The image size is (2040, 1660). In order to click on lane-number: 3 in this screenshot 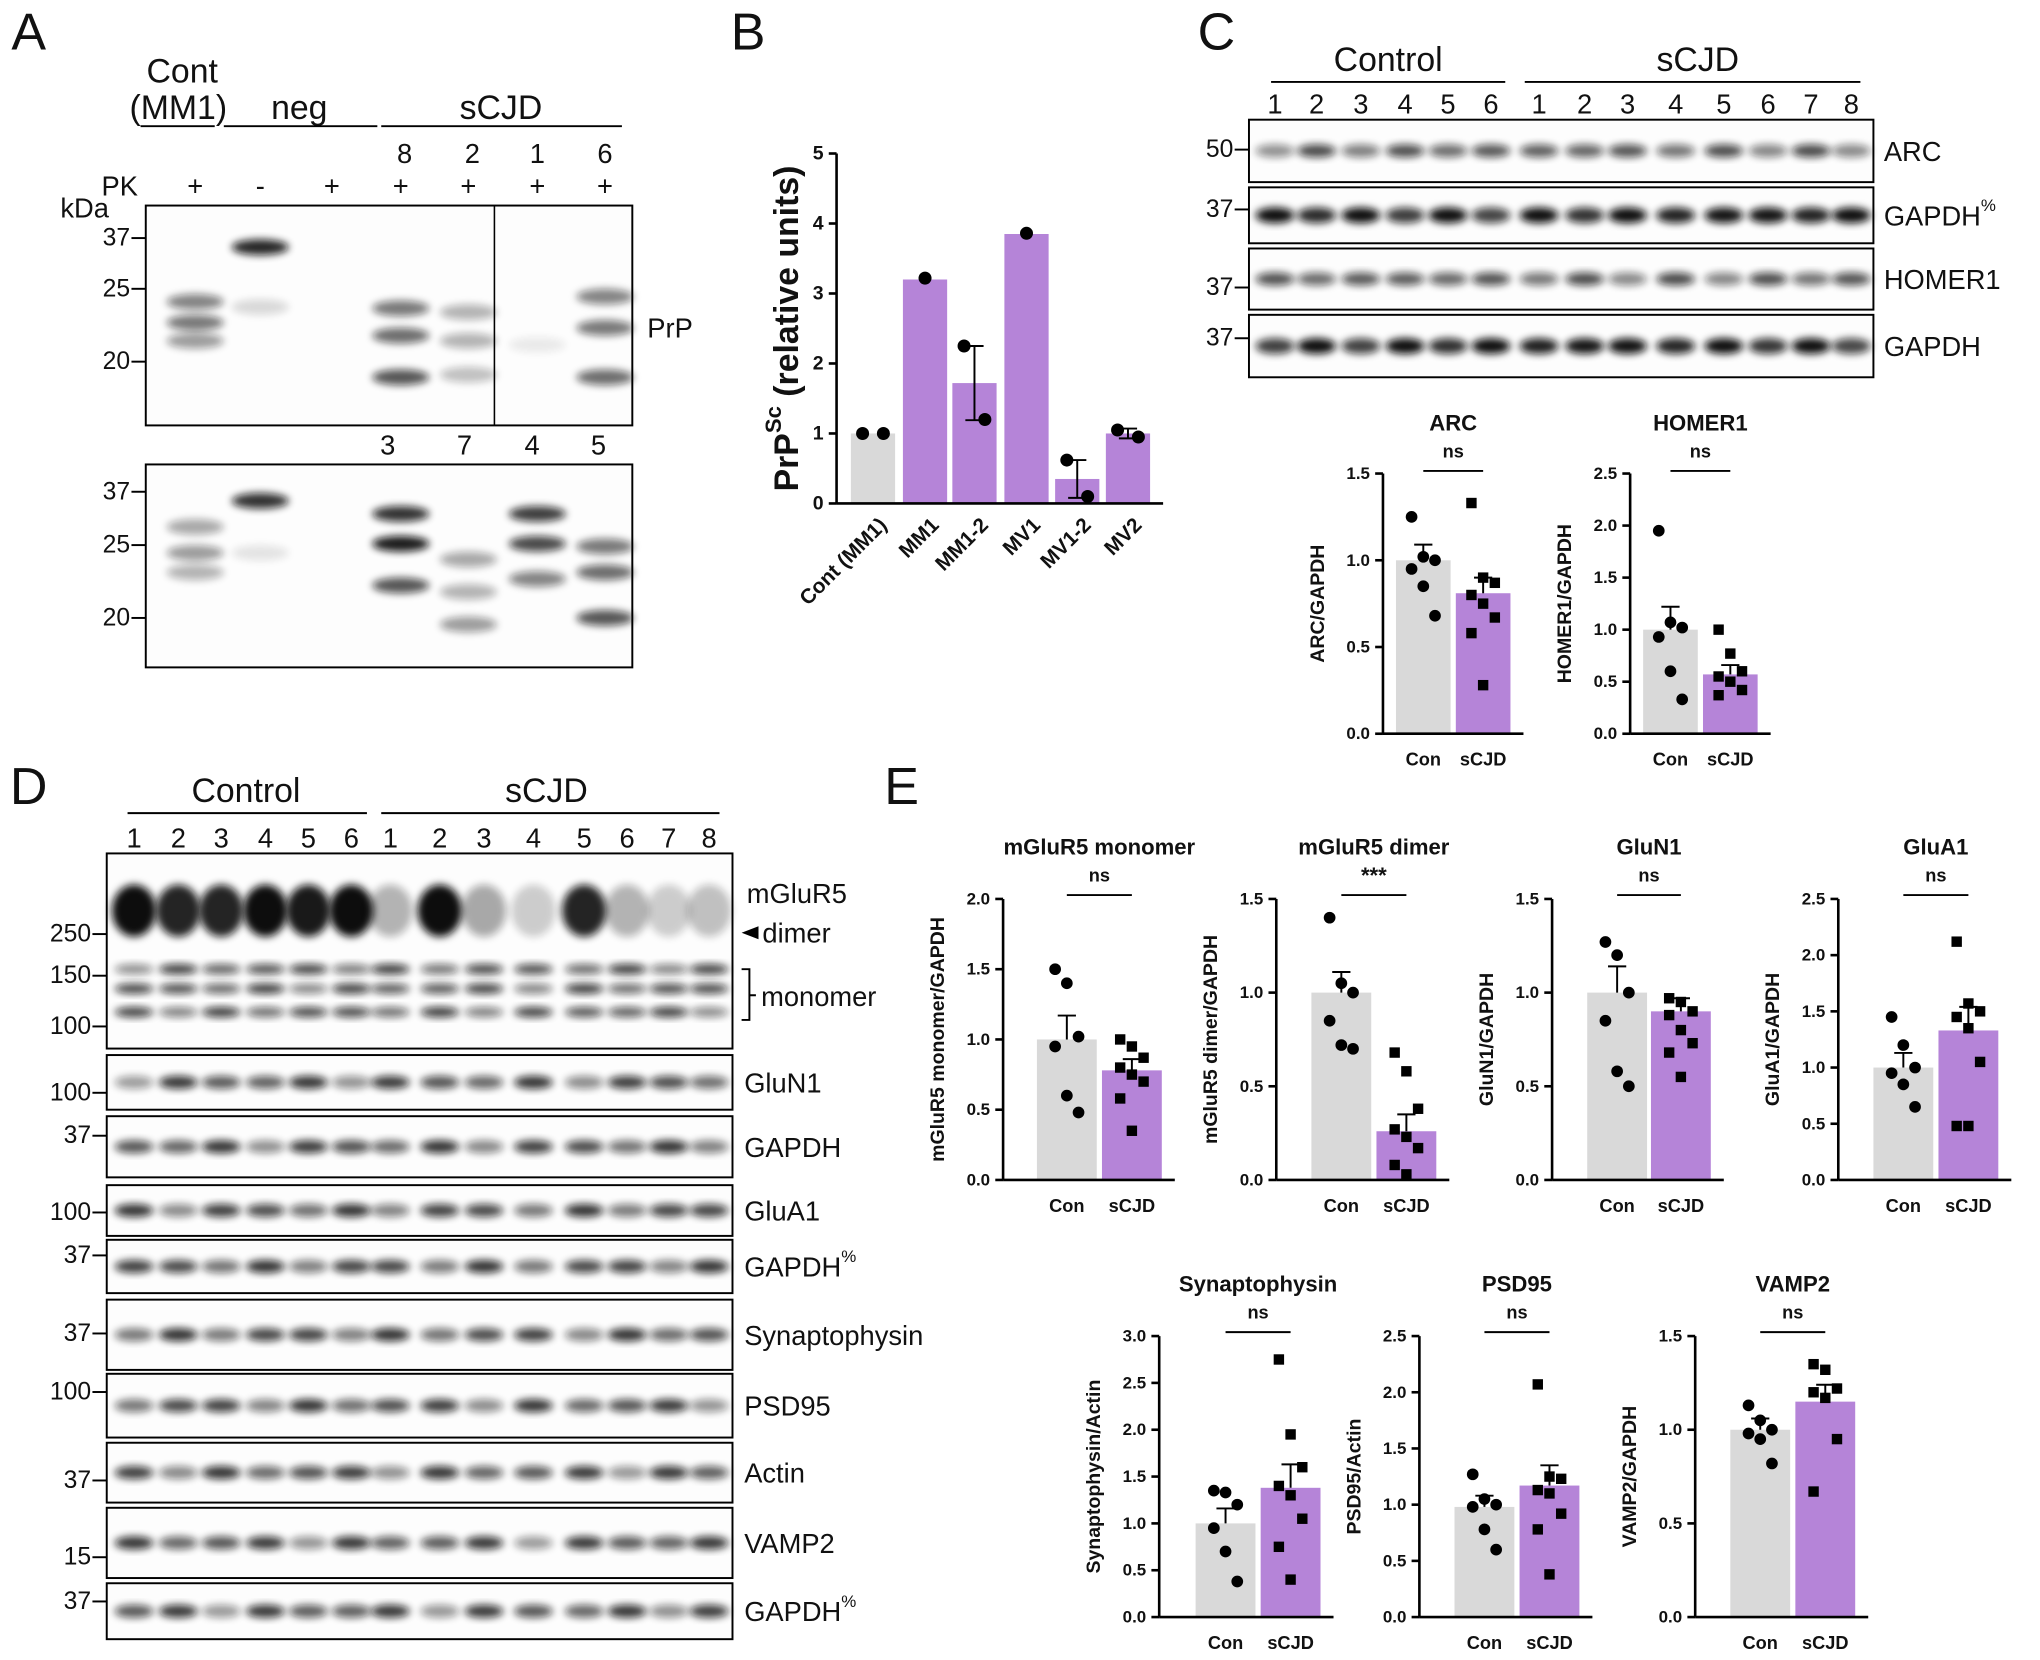, I will do `click(1360, 104)`.